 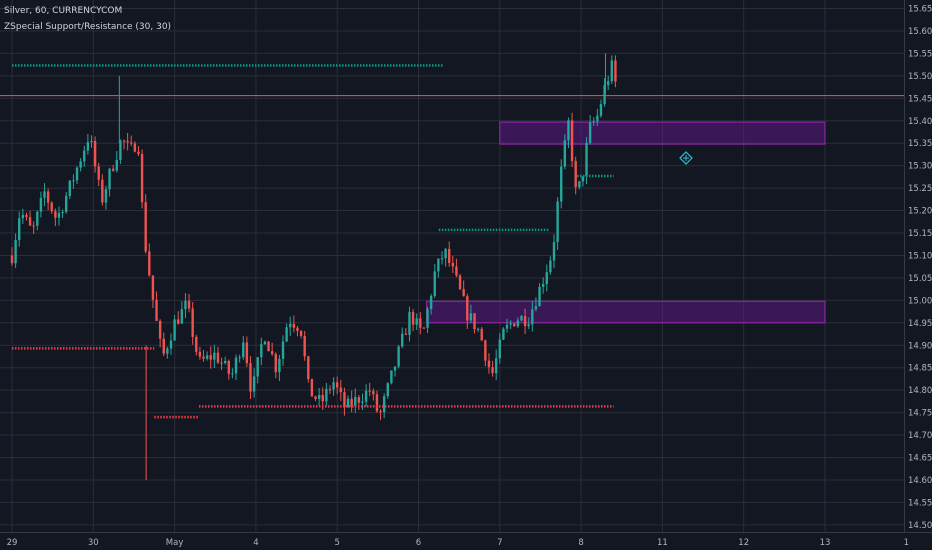 What do you see at coordinates (255, 543) in the screenshot?
I see `time-tick-label: 4` at bounding box center [255, 543].